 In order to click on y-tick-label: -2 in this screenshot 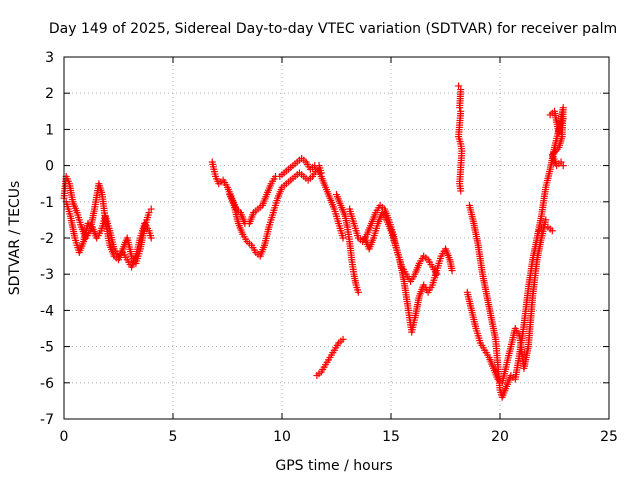, I will do `click(47, 239)`.